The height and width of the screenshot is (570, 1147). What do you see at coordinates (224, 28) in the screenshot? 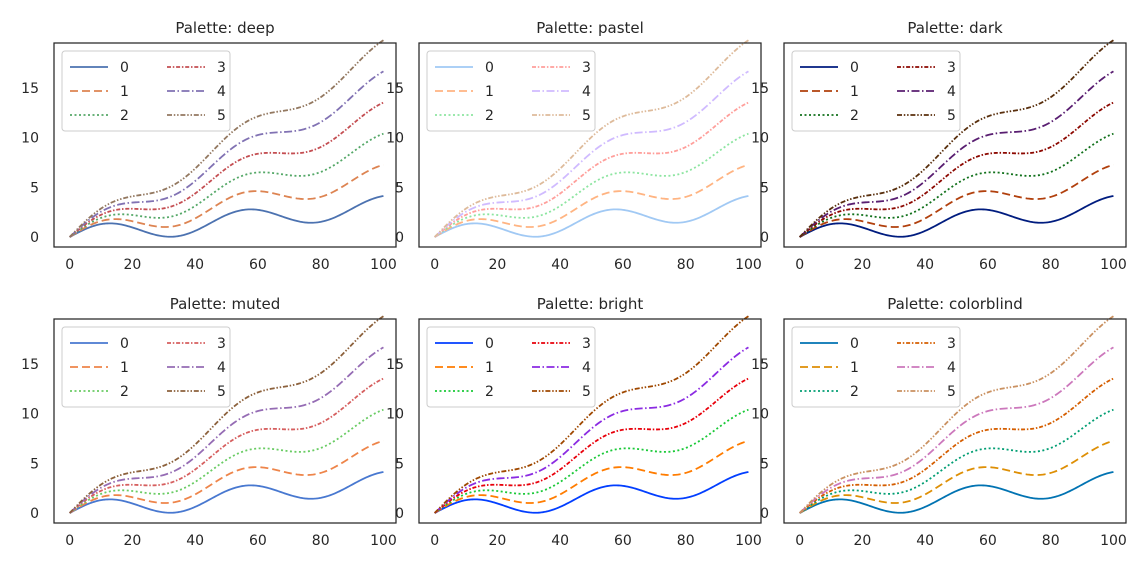
I see `subplot-title: Palette: deep` at bounding box center [224, 28].